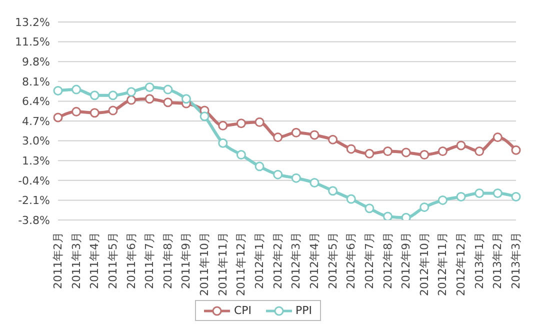 This screenshot has height=329, width=546. Describe the element at coordinates (32, 42) in the screenshot. I see `y-tick-label: 11.5%` at that location.